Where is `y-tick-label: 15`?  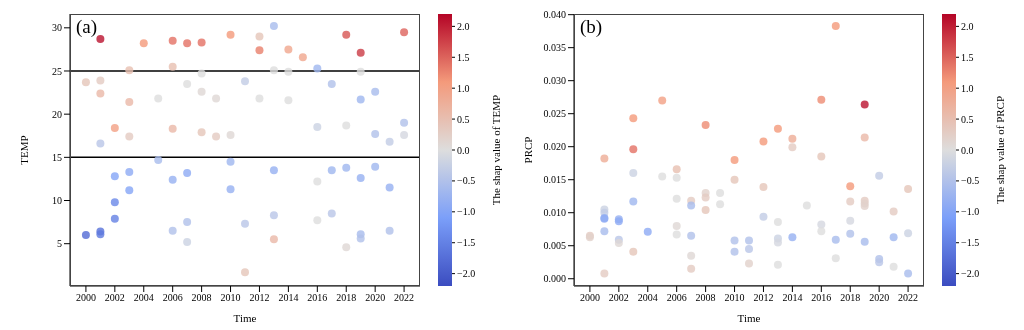
y-tick-label: 15 is located at coordinates (57, 157).